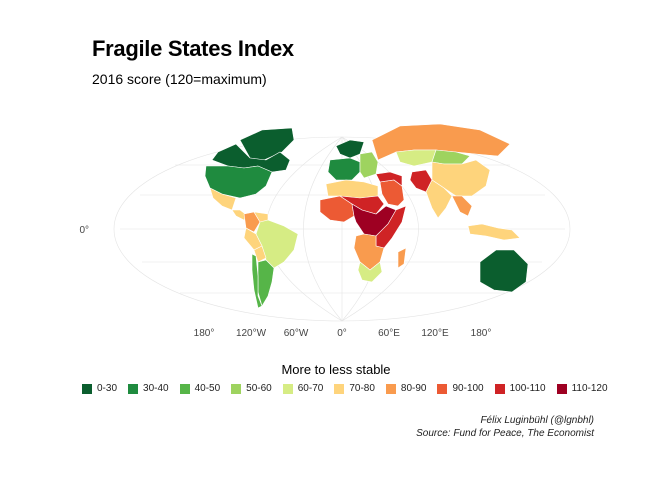 The image size is (672, 480). I want to click on legend-item: 0-30, so click(99, 388).